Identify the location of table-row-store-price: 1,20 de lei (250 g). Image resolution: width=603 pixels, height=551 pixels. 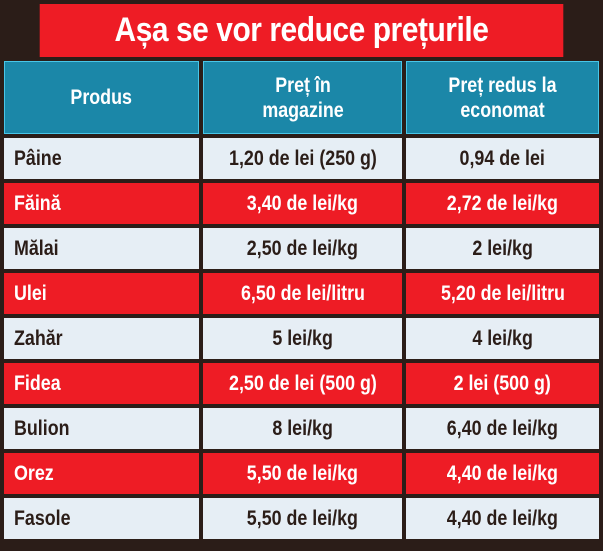
(302, 158).